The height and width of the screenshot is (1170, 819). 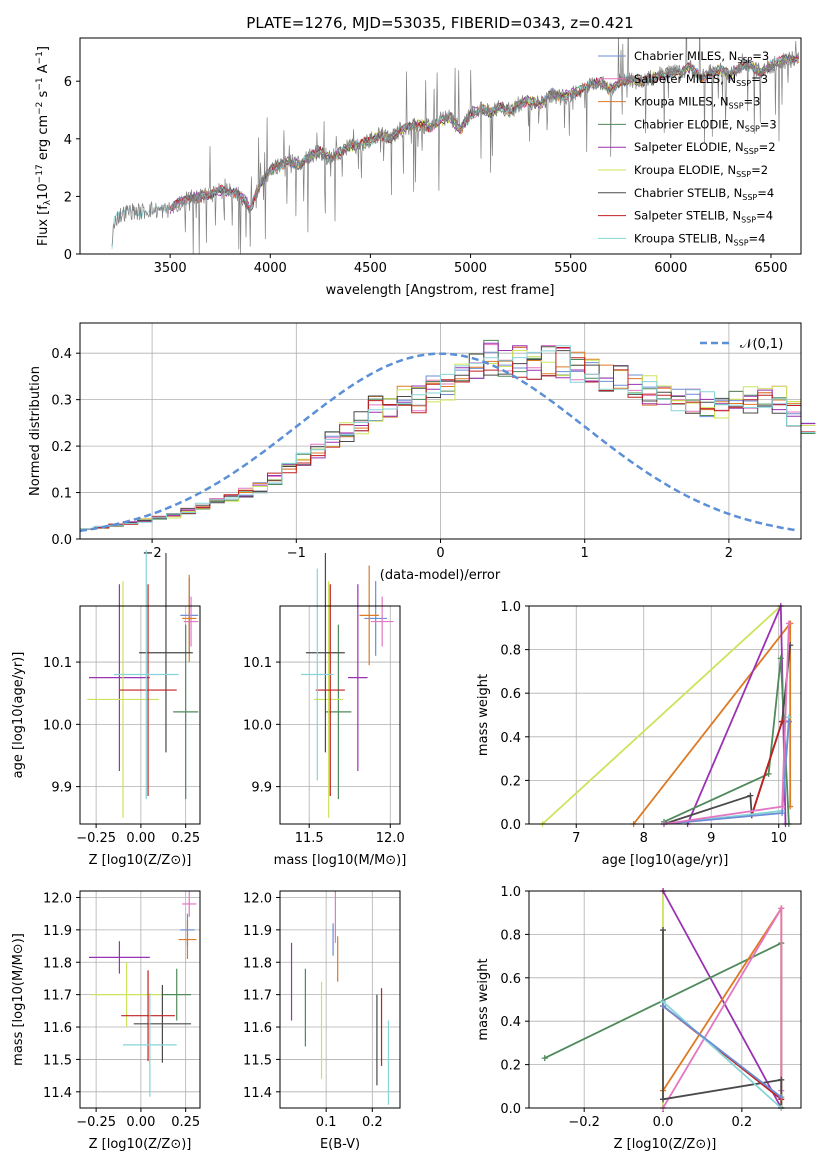 I want to click on y-tick-label: 2, so click(x=68, y=197).